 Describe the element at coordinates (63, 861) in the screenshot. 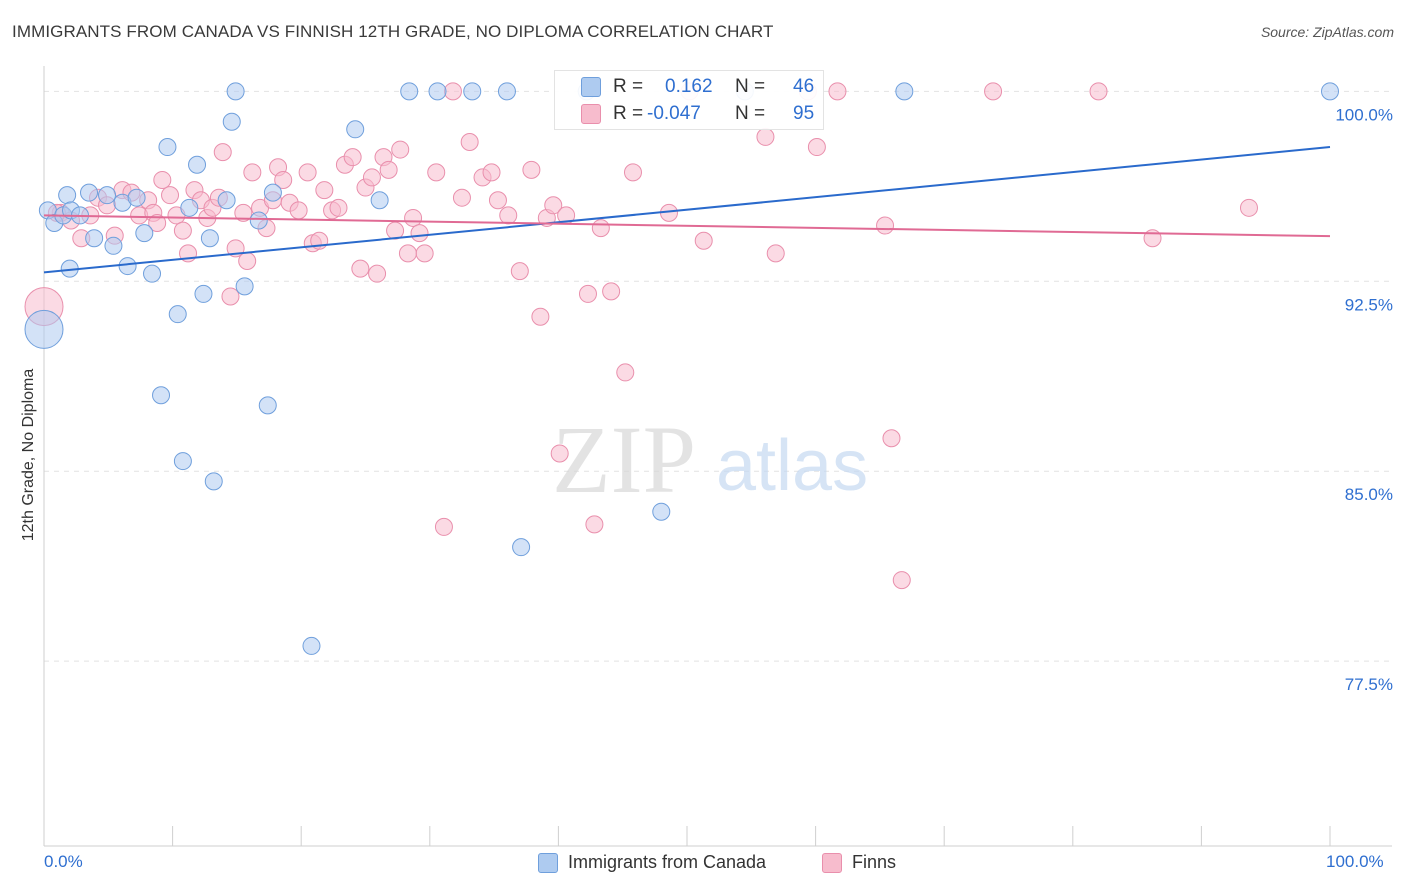

I see `x-tick-label-min: 0.0%` at that location.